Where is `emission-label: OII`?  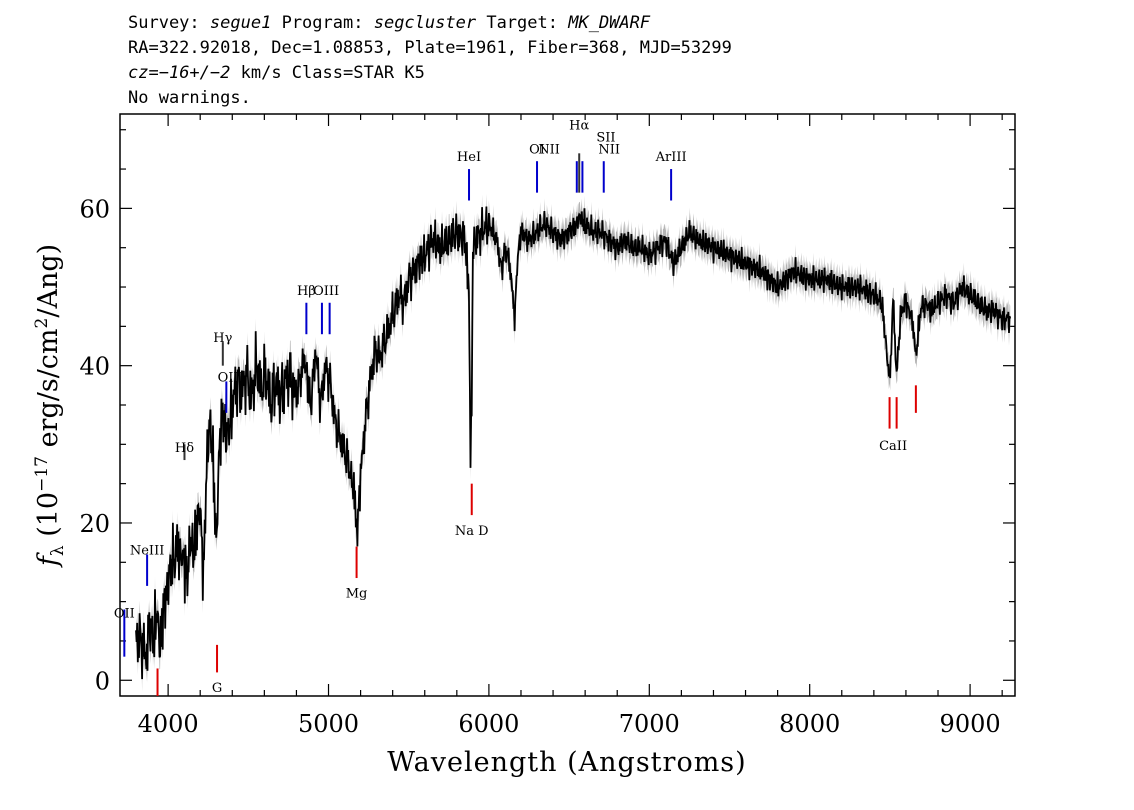
emission-label: OII is located at coordinates (124, 613).